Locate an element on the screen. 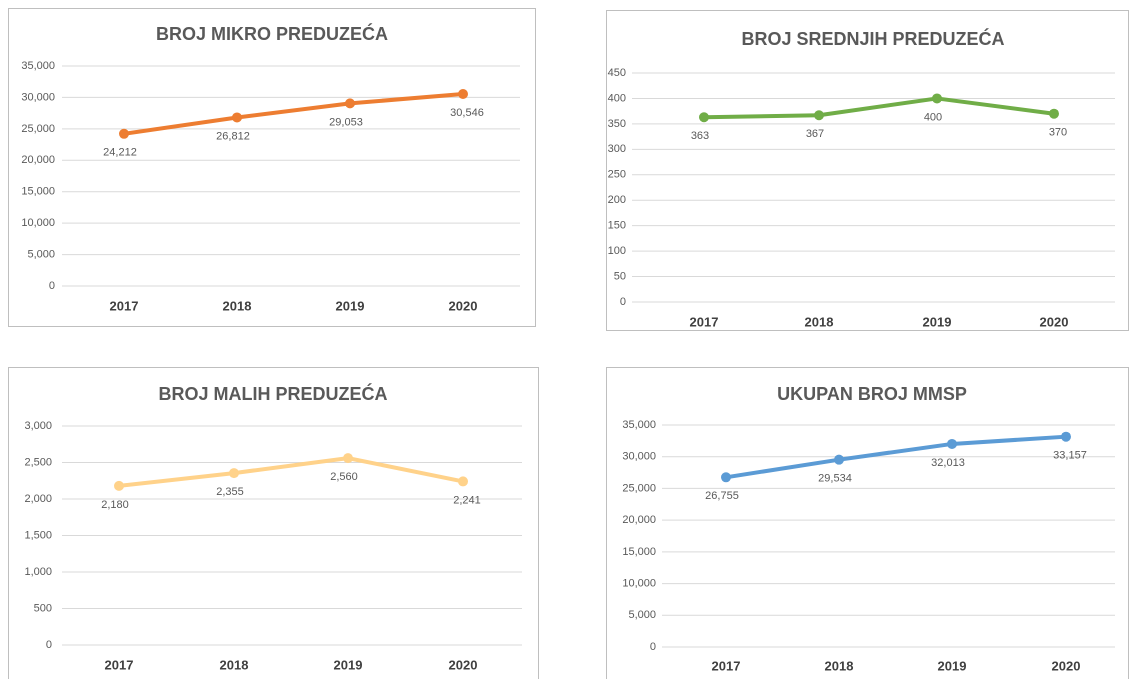  data-label: 29,534 is located at coordinates (835, 479).